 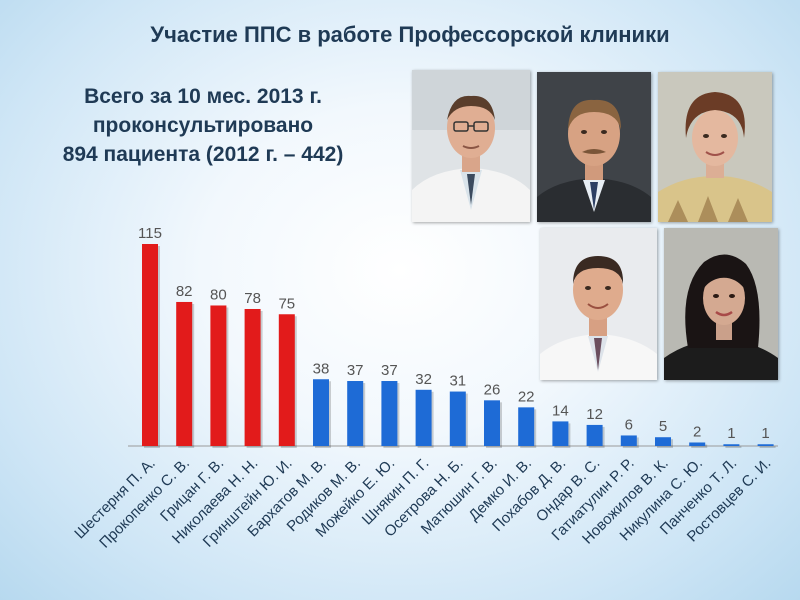 What do you see at coordinates (252, 298) in the screenshot?
I see `data-label: 78` at bounding box center [252, 298].